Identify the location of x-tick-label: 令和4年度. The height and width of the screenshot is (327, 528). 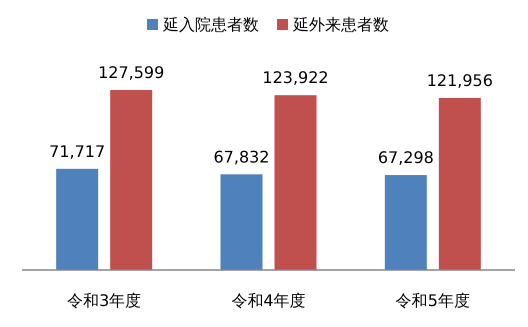
(268, 300).